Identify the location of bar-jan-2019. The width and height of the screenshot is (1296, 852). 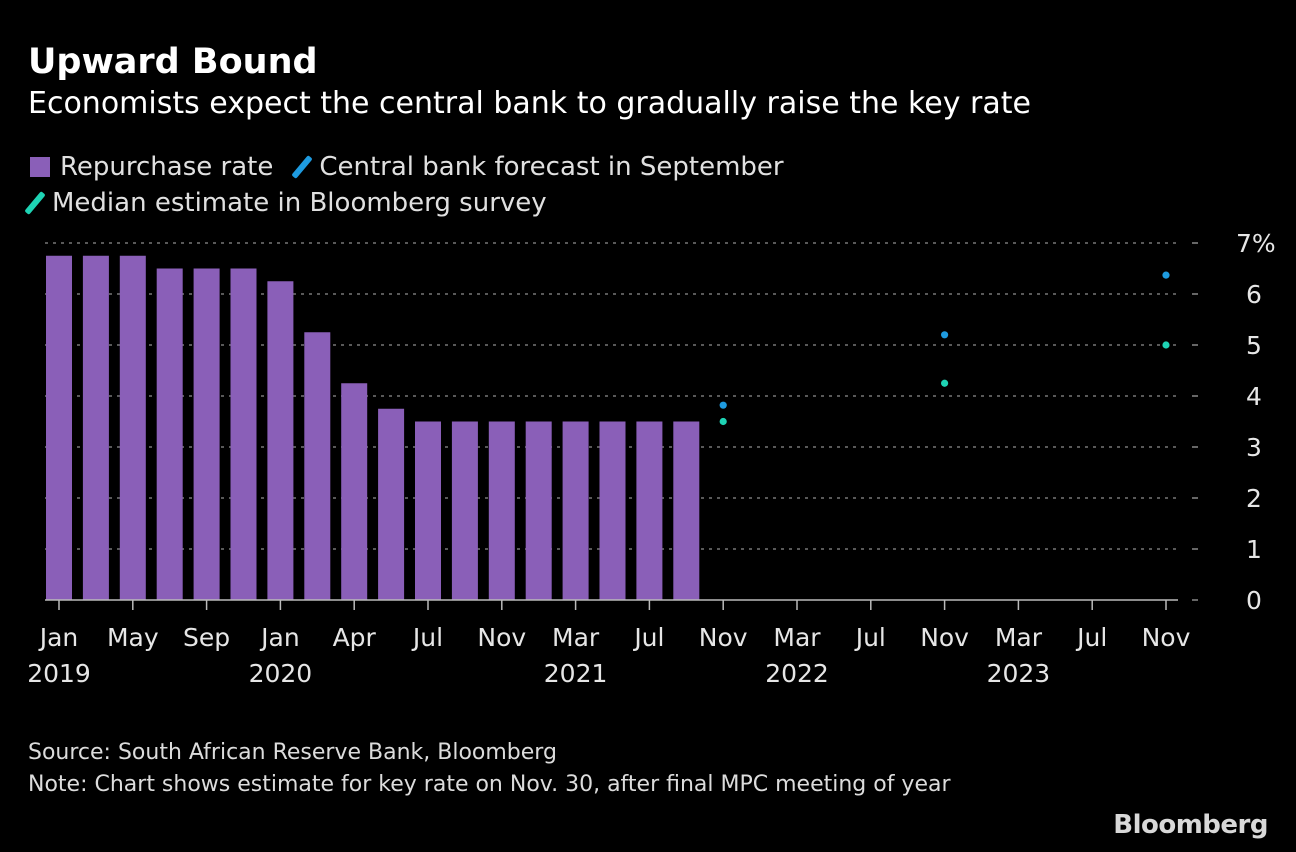
(59, 427).